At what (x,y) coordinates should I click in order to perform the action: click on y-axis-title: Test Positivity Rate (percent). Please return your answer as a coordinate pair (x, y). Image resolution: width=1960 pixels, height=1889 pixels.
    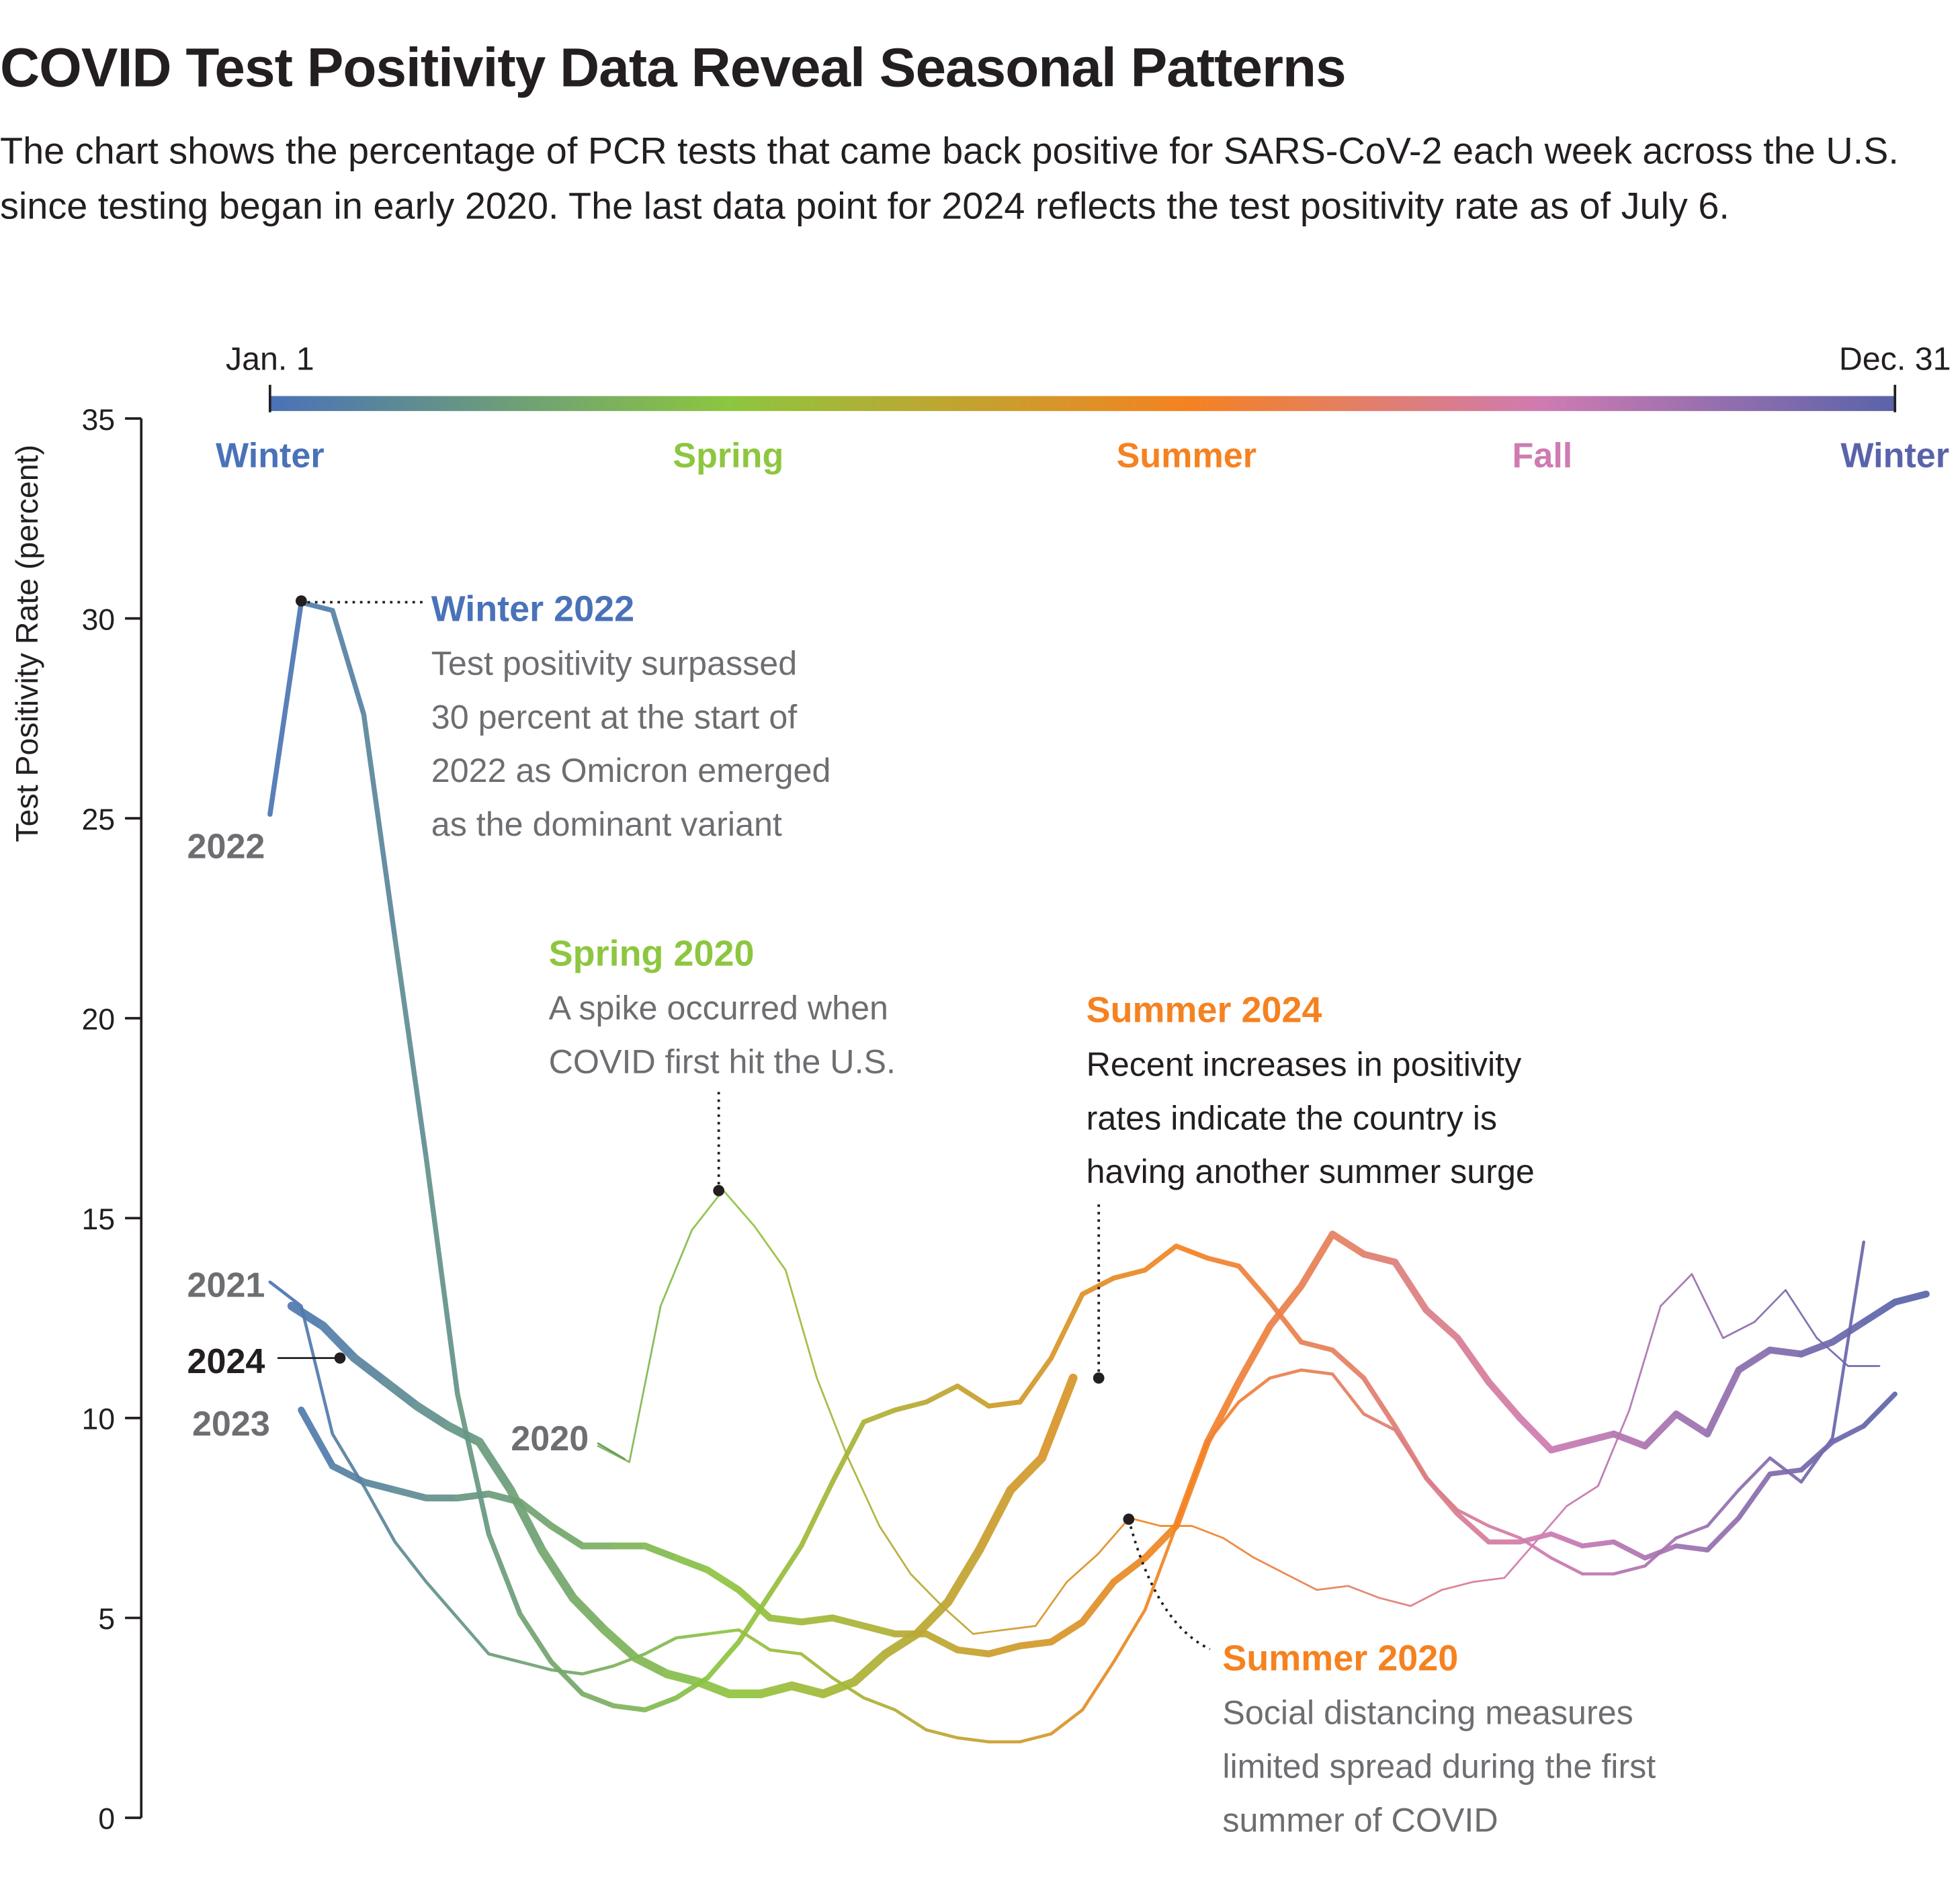
    Looking at the image, I should click on (26, 643).